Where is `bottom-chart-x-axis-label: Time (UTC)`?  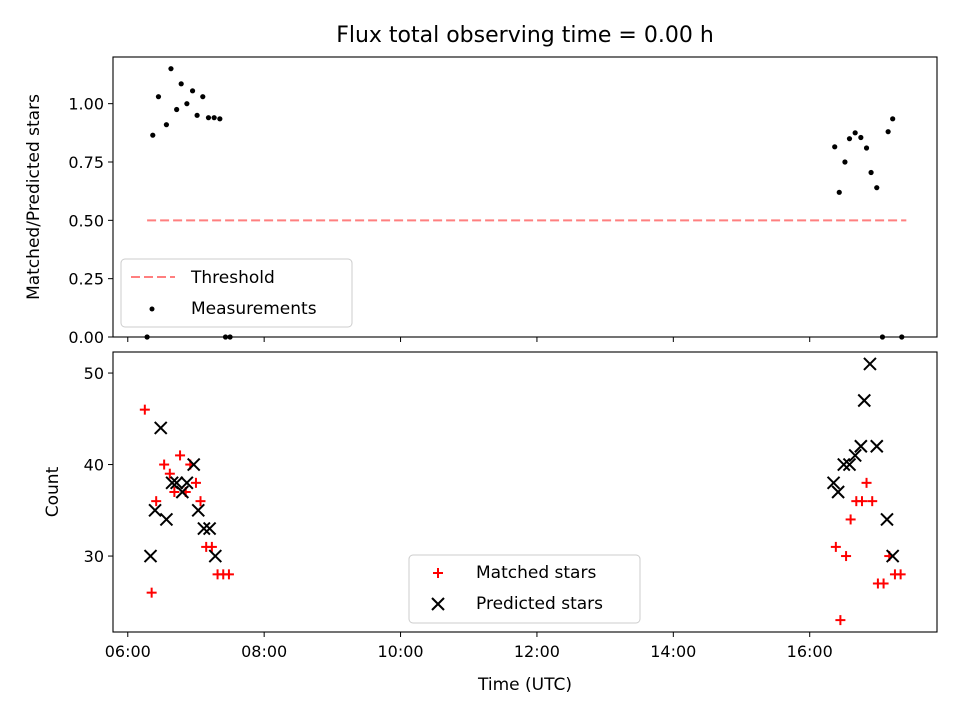 bottom-chart-x-axis-label: Time (UTC) is located at coordinates (524, 685).